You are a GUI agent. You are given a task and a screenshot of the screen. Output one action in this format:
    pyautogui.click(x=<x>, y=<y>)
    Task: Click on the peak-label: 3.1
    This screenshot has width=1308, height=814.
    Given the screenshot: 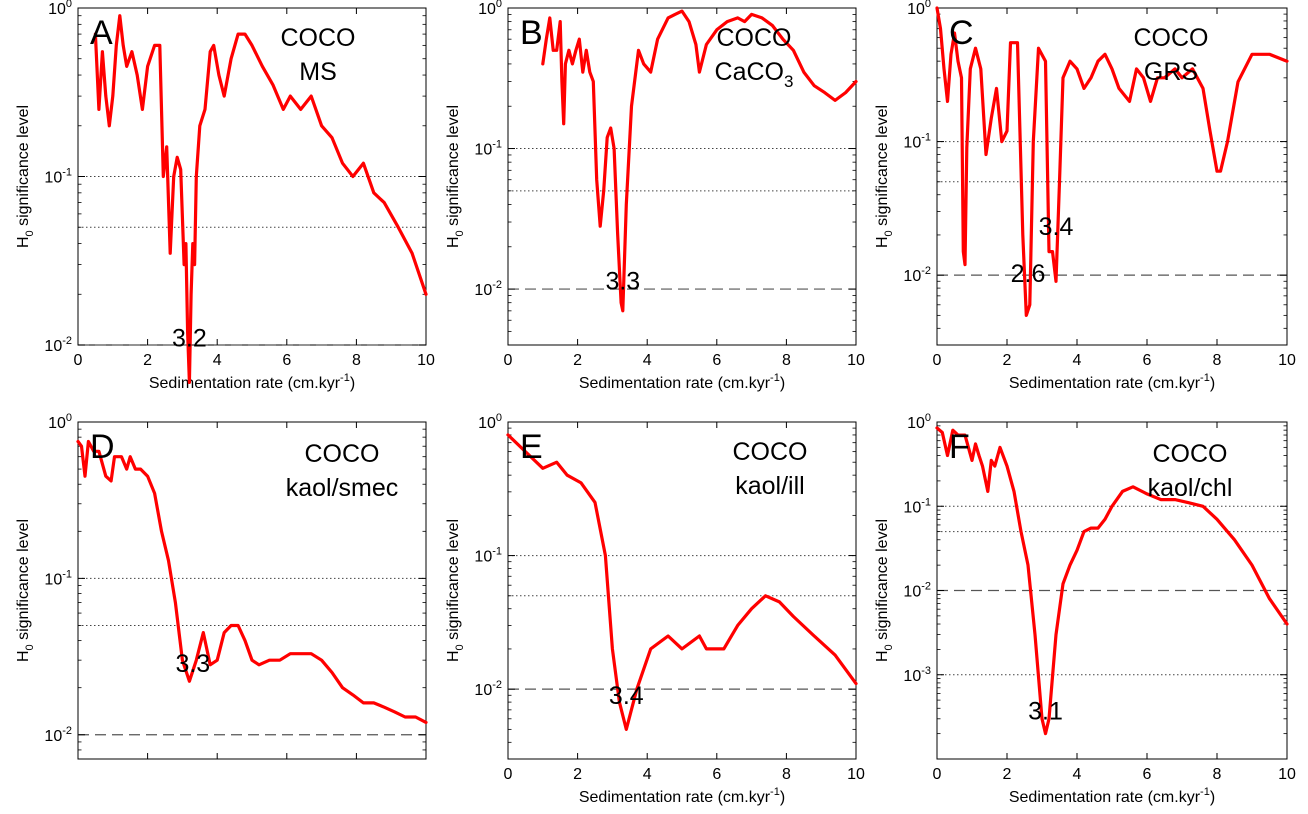 What is the action you would take?
    pyautogui.click(x=1045, y=711)
    